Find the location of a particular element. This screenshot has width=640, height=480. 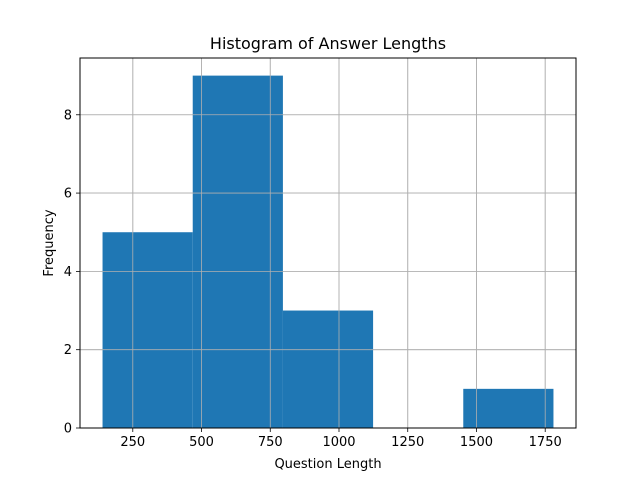

x-tick-label: 1250 is located at coordinates (407, 442).